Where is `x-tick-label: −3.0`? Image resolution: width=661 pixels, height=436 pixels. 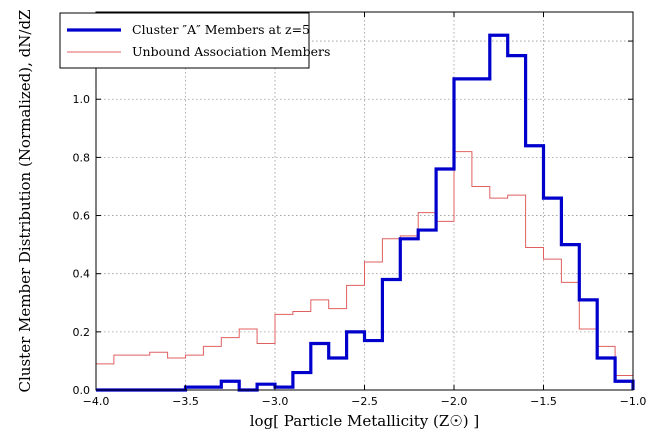
x-tick-label: −3.0 is located at coordinates (275, 401).